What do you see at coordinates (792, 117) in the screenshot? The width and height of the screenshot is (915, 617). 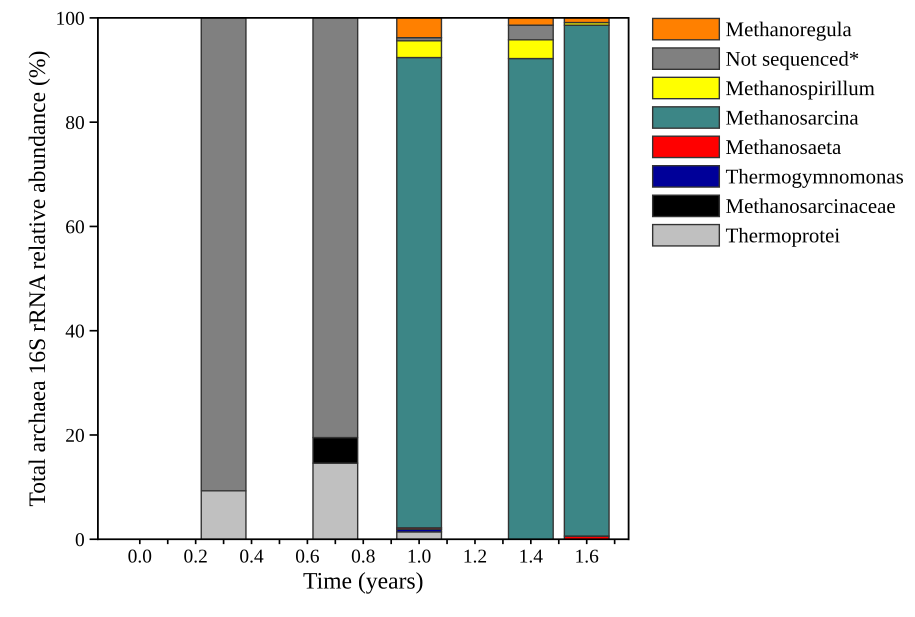 I see `legend-label: Methanosarcina` at bounding box center [792, 117].